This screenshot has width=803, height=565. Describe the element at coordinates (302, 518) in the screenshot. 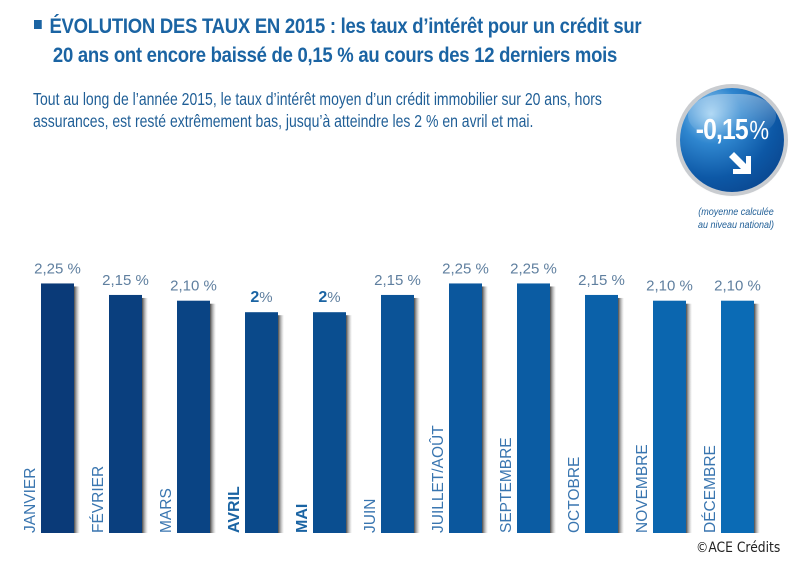

I see `category-label: MAI` at that location.